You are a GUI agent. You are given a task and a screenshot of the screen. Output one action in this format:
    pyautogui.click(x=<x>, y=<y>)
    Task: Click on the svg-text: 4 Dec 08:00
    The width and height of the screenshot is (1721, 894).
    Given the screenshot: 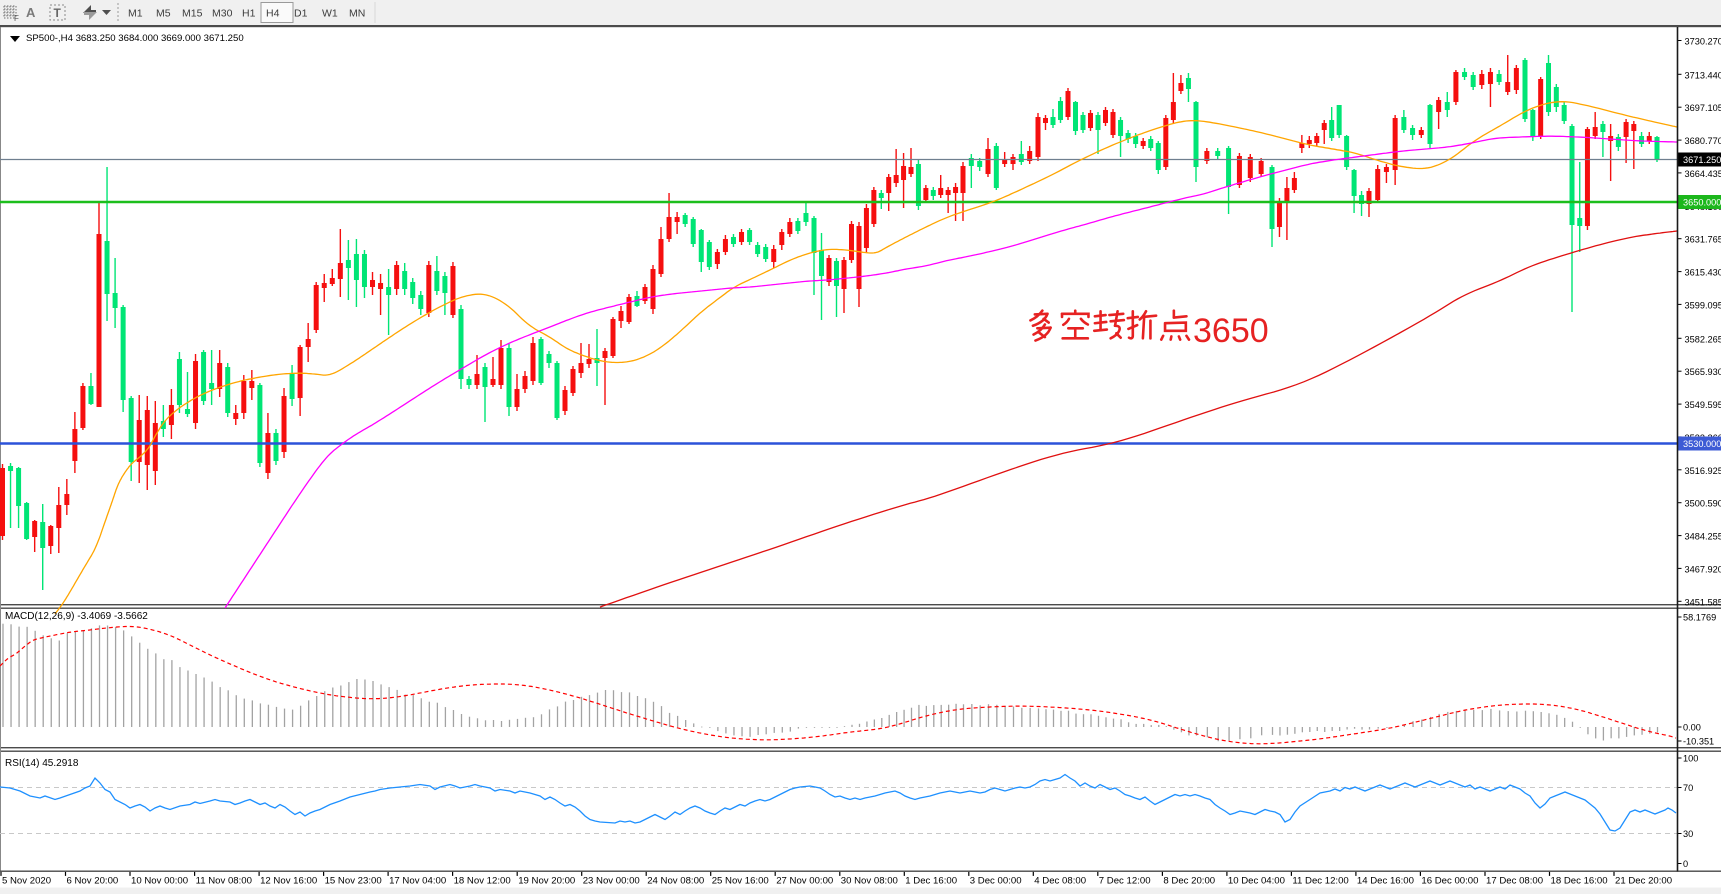 What is the action you would take?
    pyautogui.click(x=1060, y=881)
    